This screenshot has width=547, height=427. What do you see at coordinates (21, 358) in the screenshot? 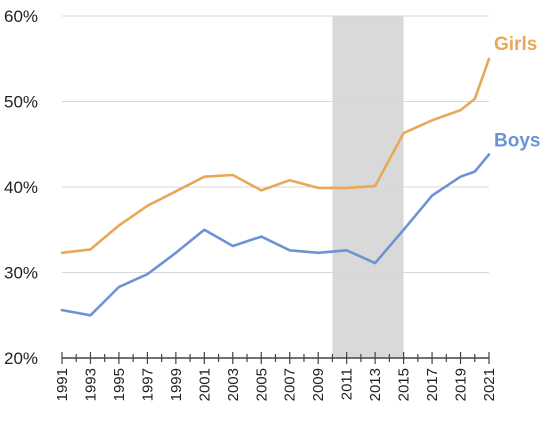
I see `y-tick-label: 20%` at bounding box center [21, 358].